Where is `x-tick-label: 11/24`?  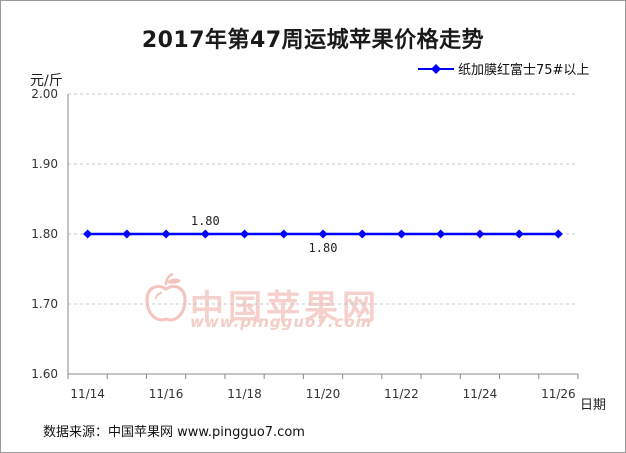 x-tick-label: 11/24 is located at coordinates (480, 394).